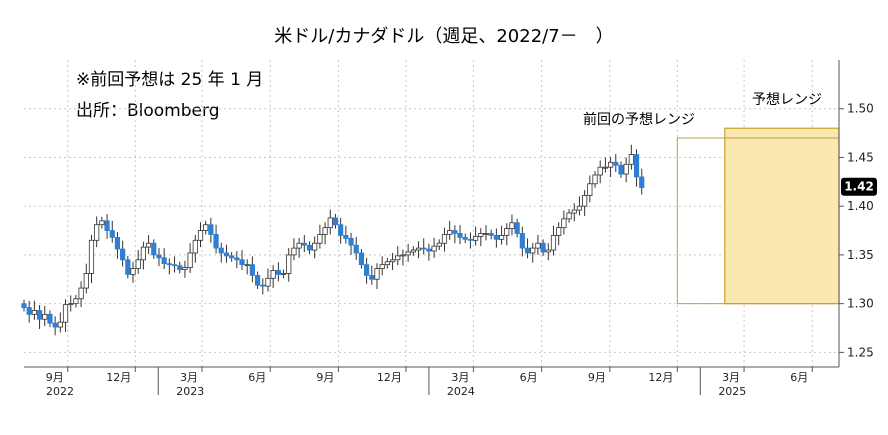  Describe the element at coordinates (731, 377) in the screenshot. I see `x-tick-label: 3月` at that location.